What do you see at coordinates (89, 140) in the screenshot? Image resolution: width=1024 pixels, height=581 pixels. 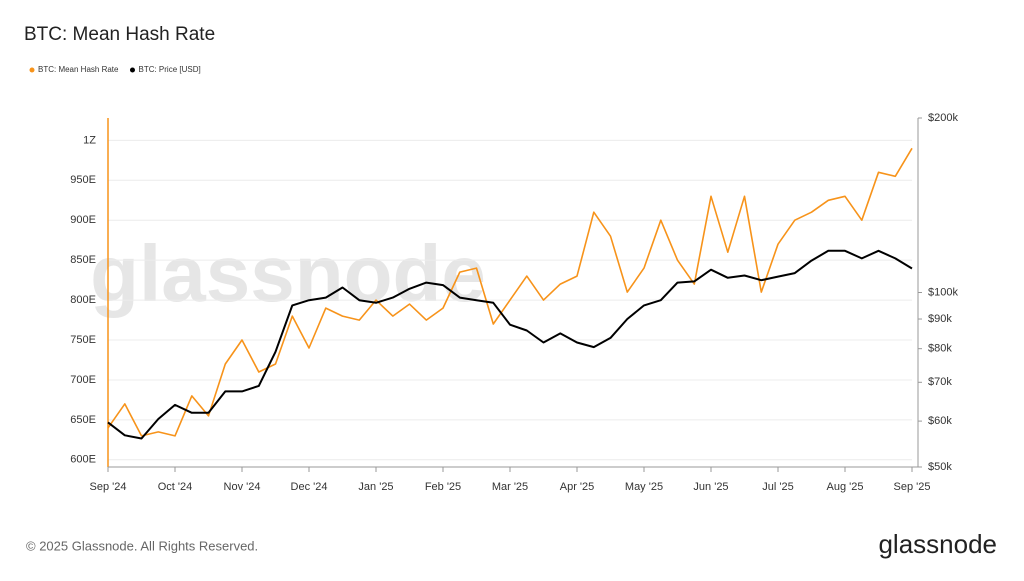 I see `y-tick-label: 1Z` at bounding box center [89, 140].